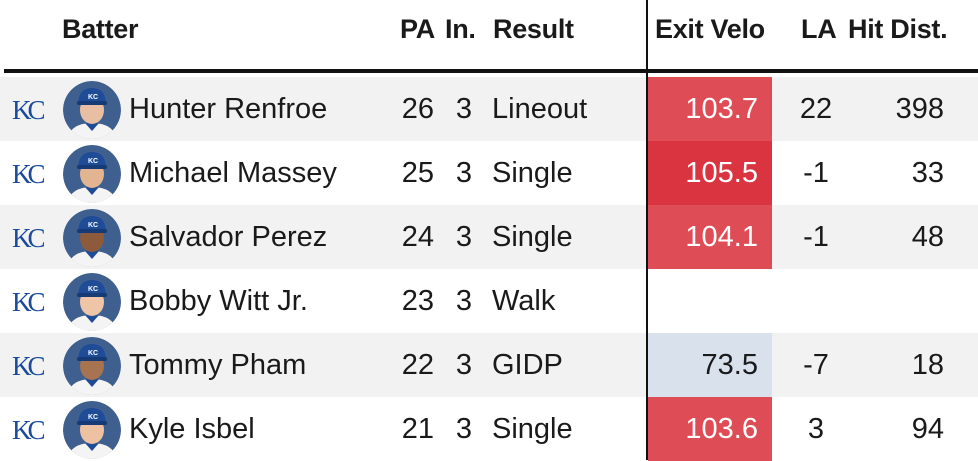 This screenshot has width=978, height=461. Describe the element at coordinates (489, 237) in the screenshot. I see `table-row: KC KC Salvador Perez 24 3 Single 104.1 -1 48` at that location.